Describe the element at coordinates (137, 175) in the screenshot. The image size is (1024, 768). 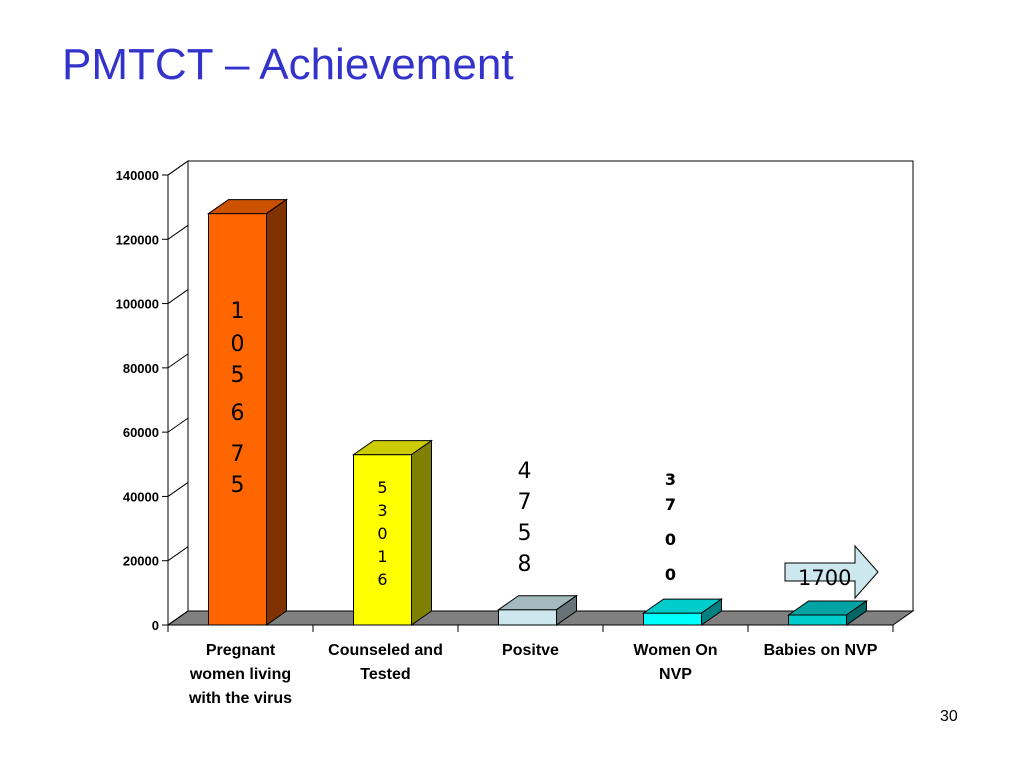
I see `y-tick-label: 140000` at that location.